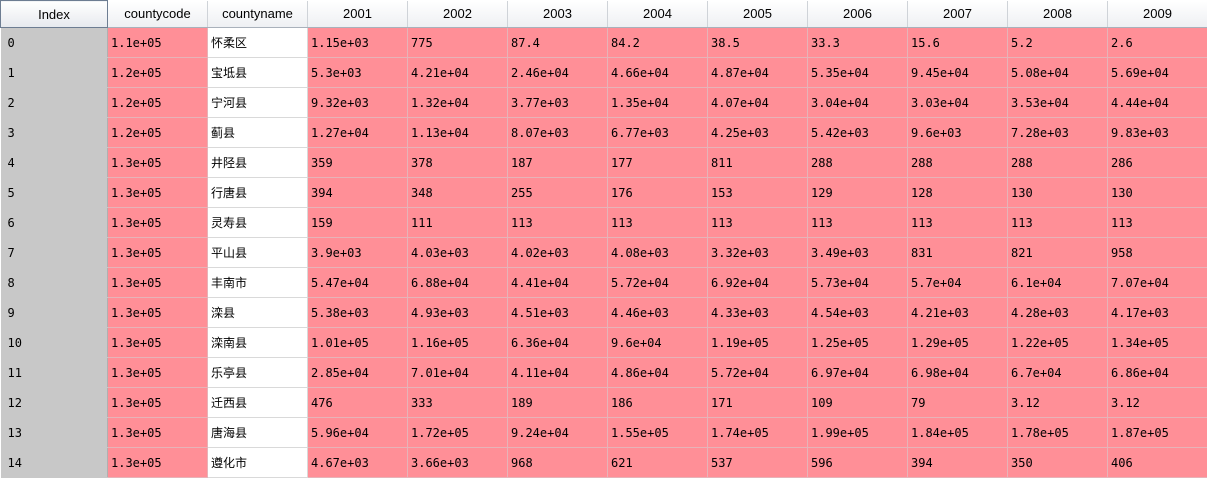 The image size is (1207, 478). What do you see at coordinates (54, 373) in the screenshot?
I see `row-index-cell: 11` at bounding box center [54, 373].